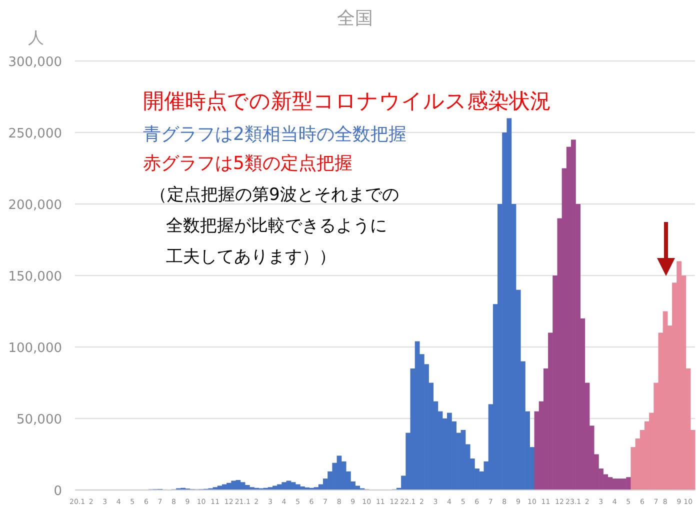  What do you see at coordinates (39, 420) in the screenshot?
I see `y-tick-label: 50,000` at bounding box center [39, 420].